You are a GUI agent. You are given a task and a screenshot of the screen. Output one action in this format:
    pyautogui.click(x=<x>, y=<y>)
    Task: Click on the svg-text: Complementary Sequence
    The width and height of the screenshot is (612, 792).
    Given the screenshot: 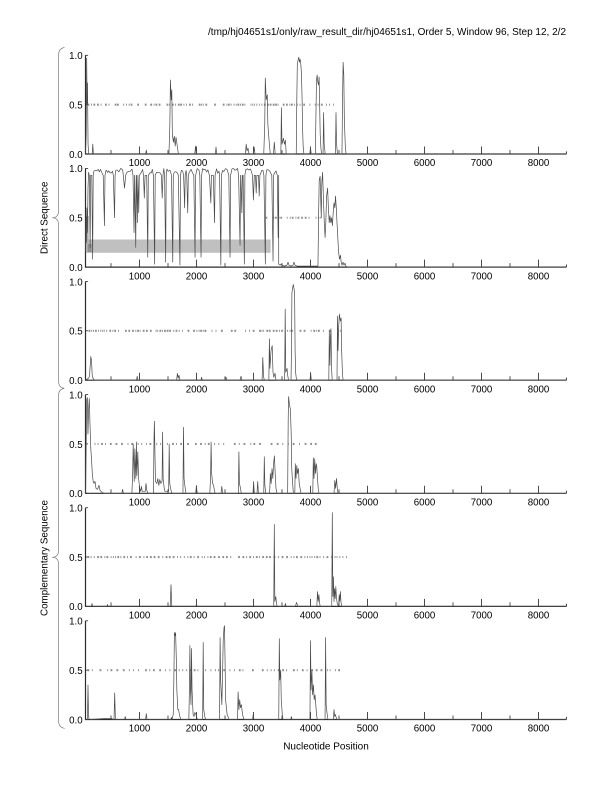 What is the action you would take?
    pyautogui.click(x=45, y=557)
    